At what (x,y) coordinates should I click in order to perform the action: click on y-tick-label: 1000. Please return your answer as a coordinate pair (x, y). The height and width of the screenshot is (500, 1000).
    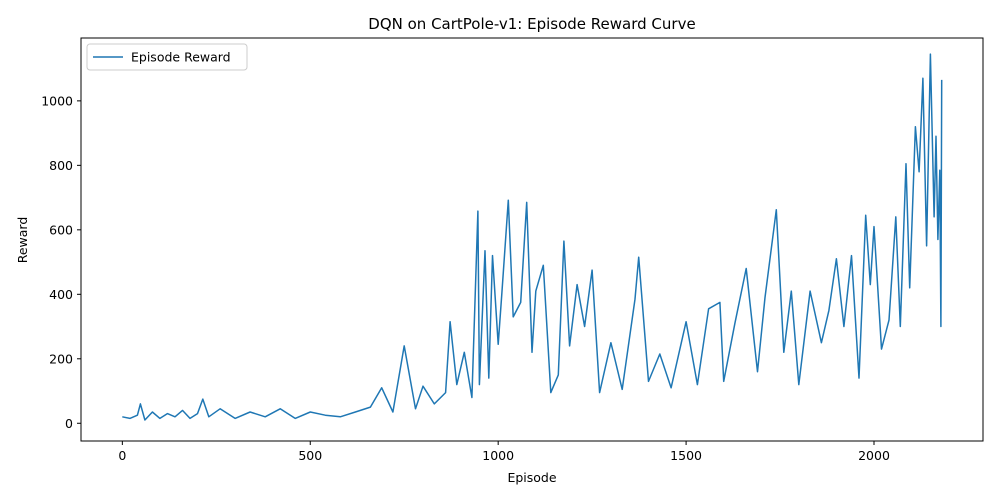
    Looking at the image, I should click on (57, 100).